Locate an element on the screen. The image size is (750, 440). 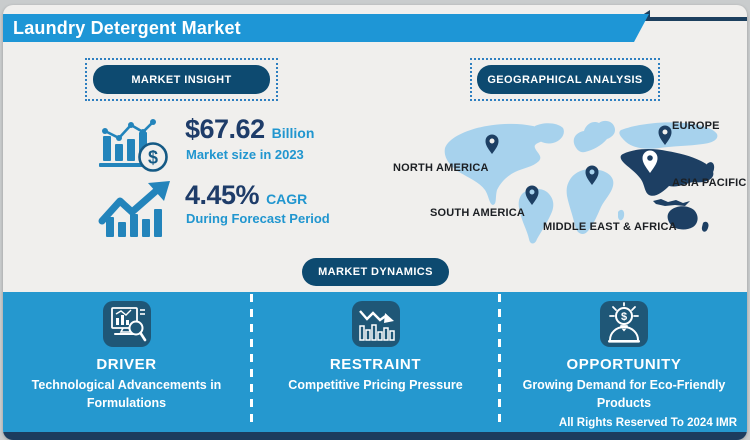
copyright-text: All Rights Reserved To 2024 IMR is located at coordinates (647, 423).